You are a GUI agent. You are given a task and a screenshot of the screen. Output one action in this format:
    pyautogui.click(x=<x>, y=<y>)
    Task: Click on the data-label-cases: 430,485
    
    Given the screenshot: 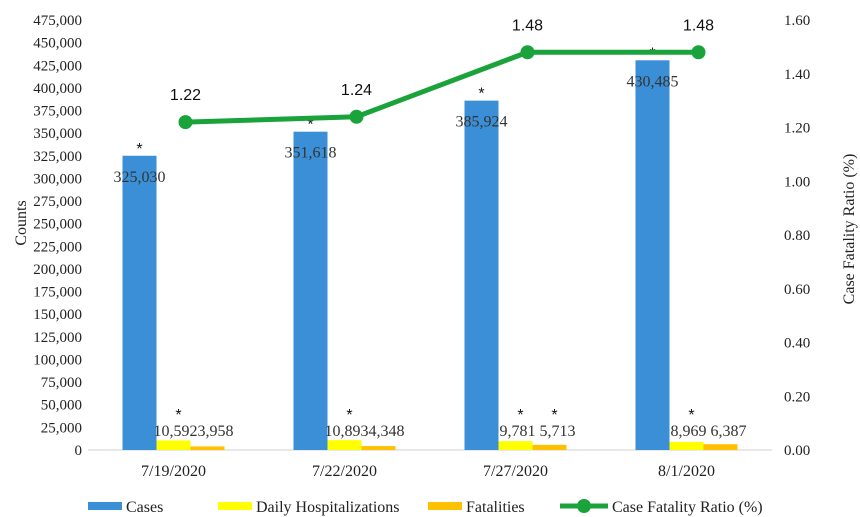 What is the action you would take?
    pyautogui.click(x=653, y=81)
    